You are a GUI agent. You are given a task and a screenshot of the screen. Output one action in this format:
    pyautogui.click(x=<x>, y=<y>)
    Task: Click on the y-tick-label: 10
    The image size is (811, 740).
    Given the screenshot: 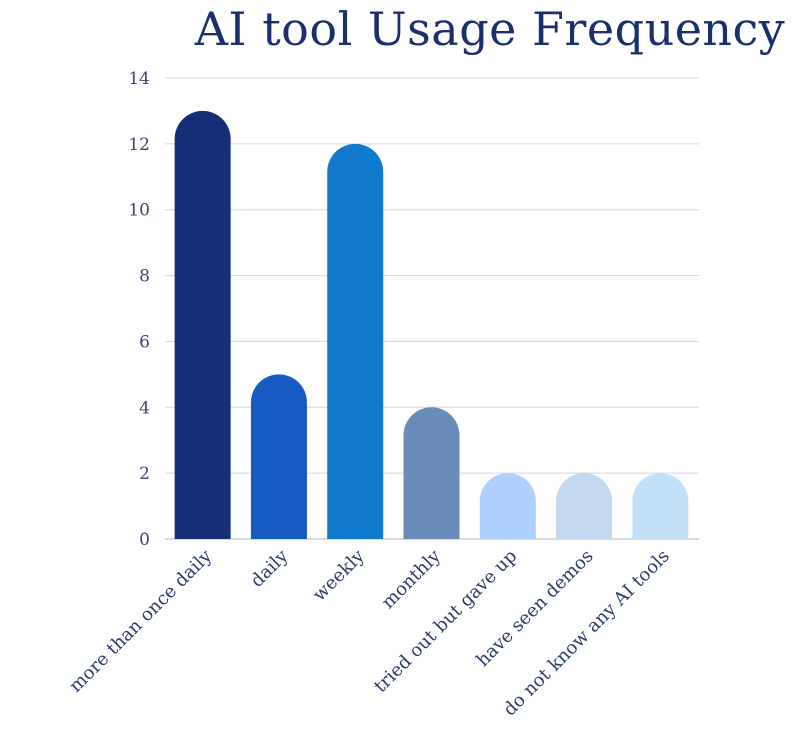 What is the action you would take?
    pyautogui.click(x=139, y=211)
    